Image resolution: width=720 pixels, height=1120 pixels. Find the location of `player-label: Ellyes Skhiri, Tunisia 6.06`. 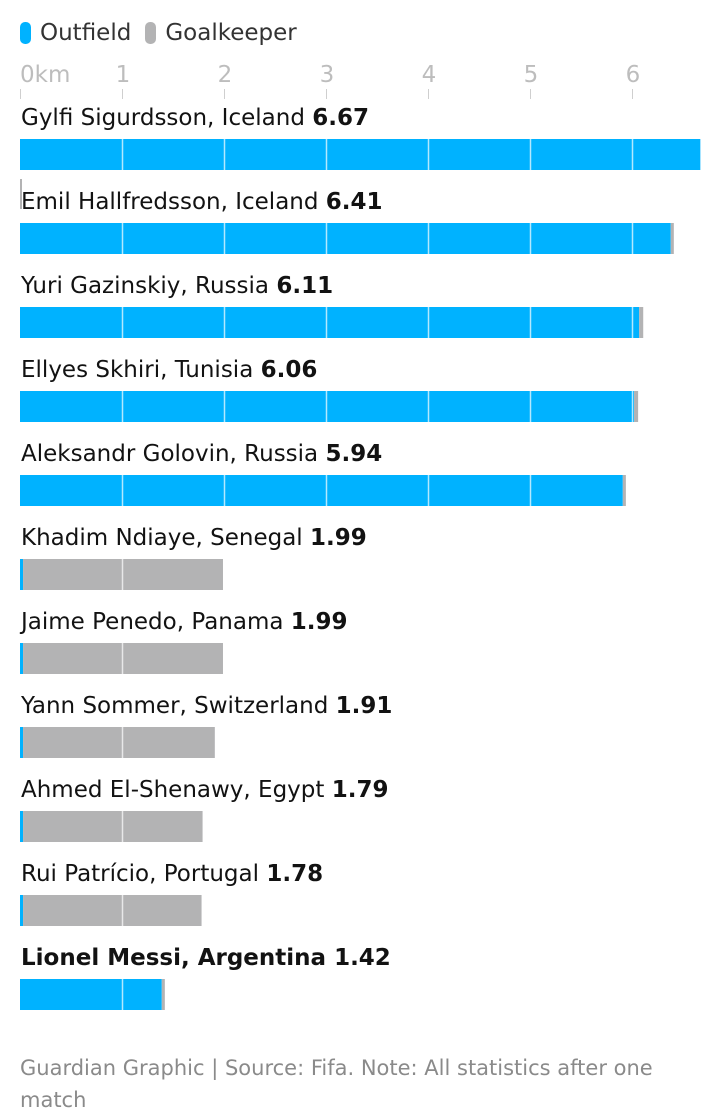

player-label: Ellyes Skhiri, Tunisia 6.06 is located at coordinates (169, 370).